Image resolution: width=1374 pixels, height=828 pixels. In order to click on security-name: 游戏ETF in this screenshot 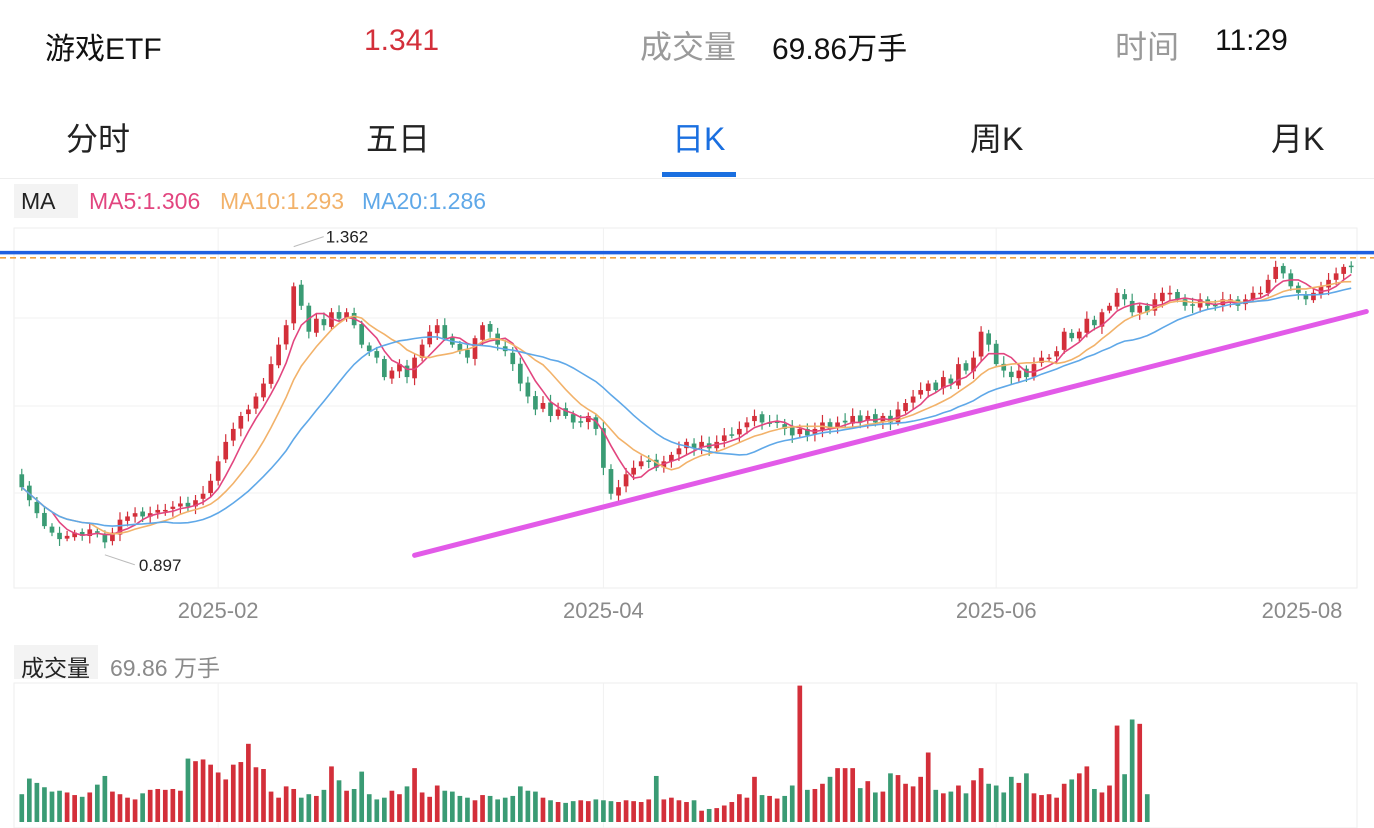, I will do `click(103, 49)`.